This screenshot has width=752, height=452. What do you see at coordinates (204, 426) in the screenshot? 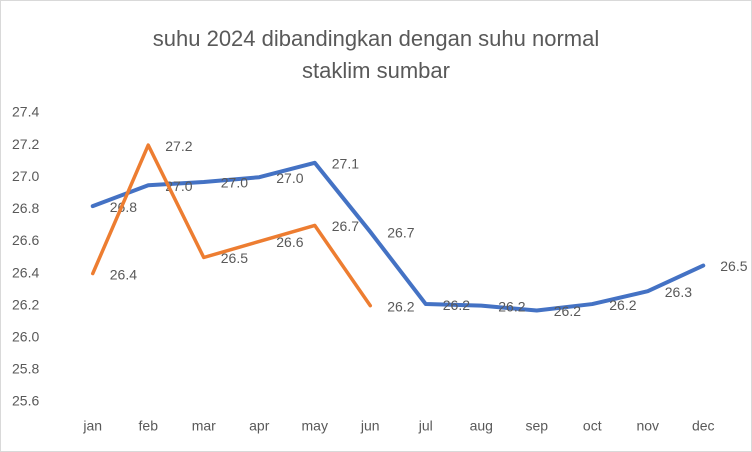
I see `x-tick-label: mar` at bounding box center [204, 426].